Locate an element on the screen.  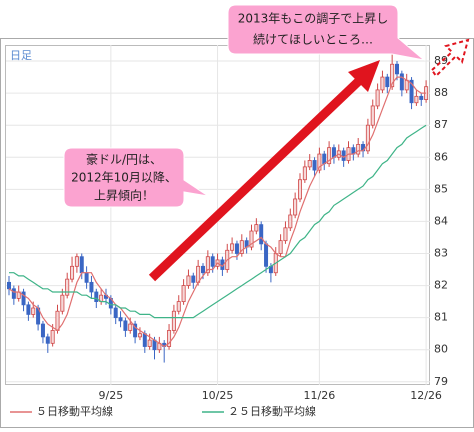
callout-text: 2013年もこの調子で上昇し is located at coordinates (313, 19).